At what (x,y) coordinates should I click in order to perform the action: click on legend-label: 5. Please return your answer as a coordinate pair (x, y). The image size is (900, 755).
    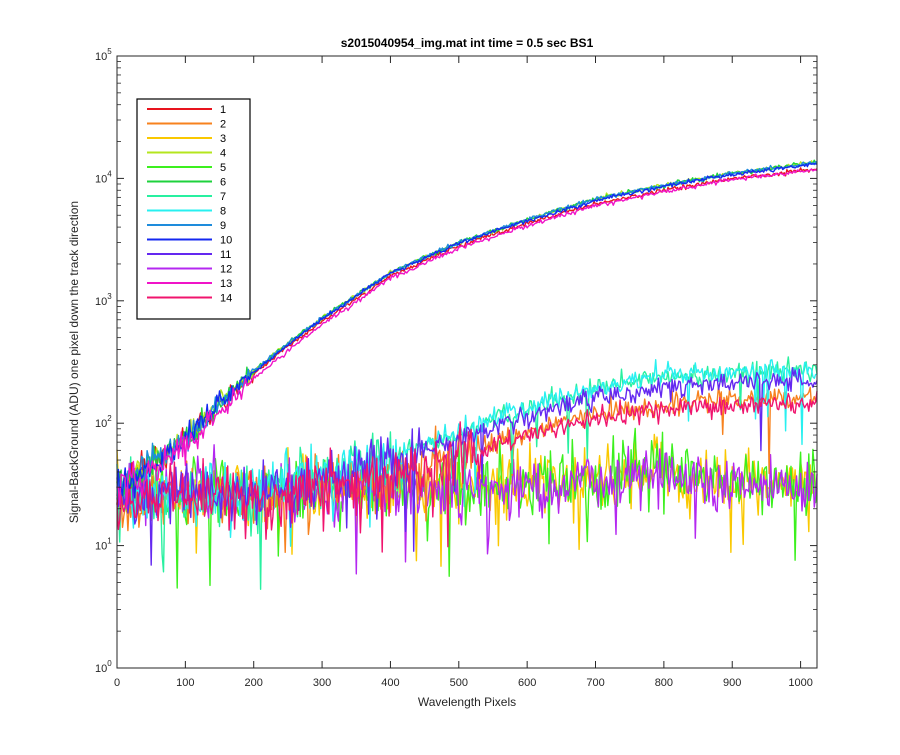
    Looking at the image, I should click on (223, 168).